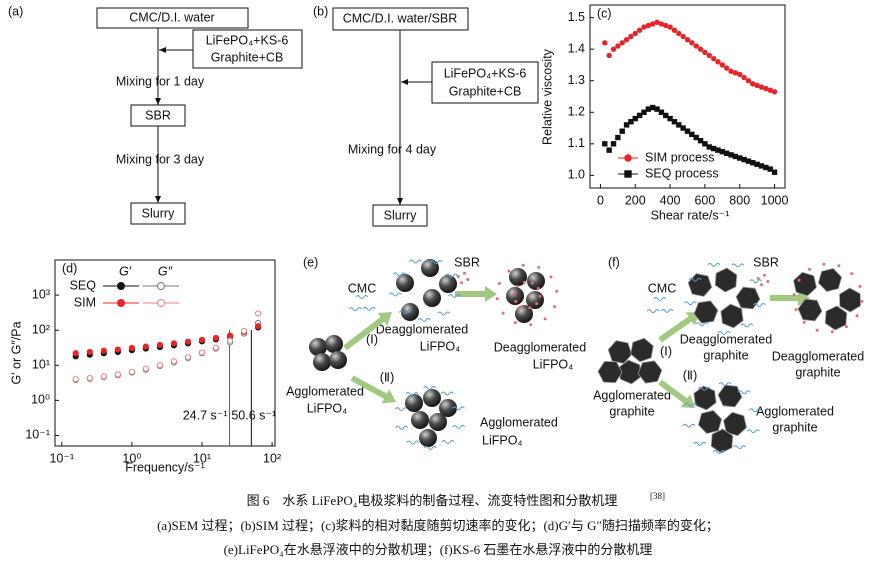  What do you see at coordinates (15, 11) in the screenshot?
I see `panel-label: (a)` at bounding box center [15, 11].